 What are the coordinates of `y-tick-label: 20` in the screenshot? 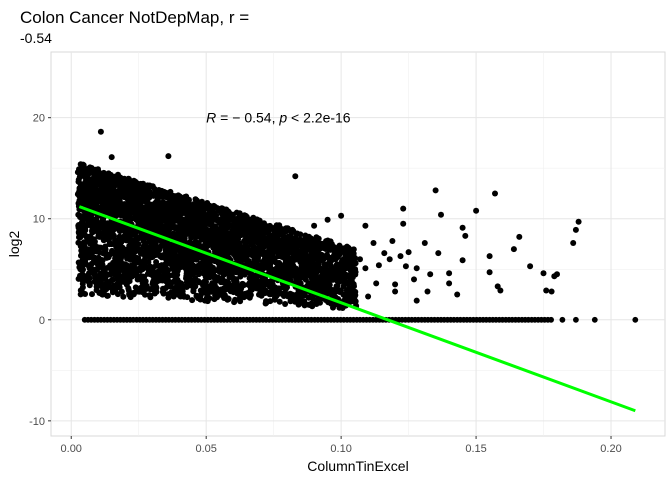 It's located at (39, 119).